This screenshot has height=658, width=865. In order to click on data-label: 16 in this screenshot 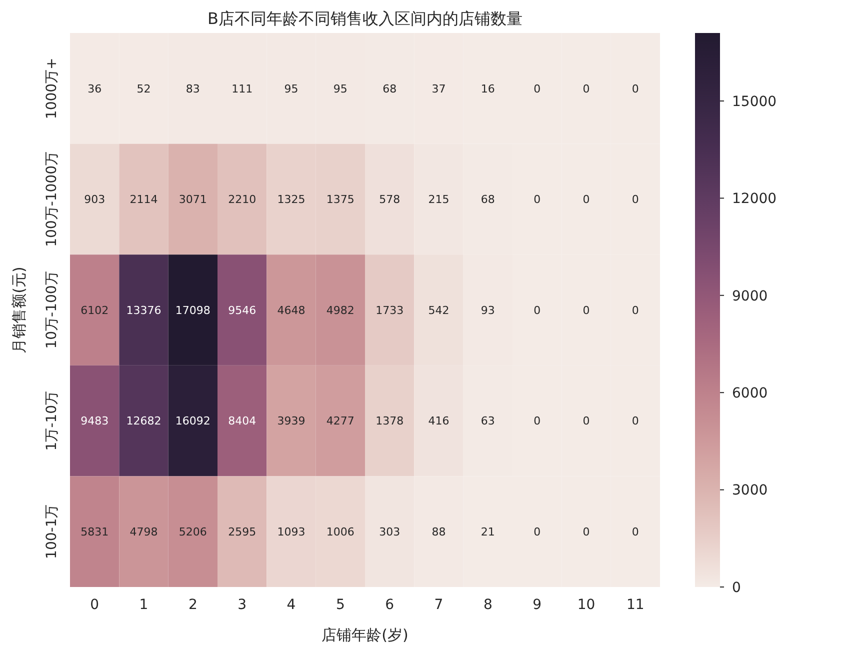, I will do `click(487, 89)`.